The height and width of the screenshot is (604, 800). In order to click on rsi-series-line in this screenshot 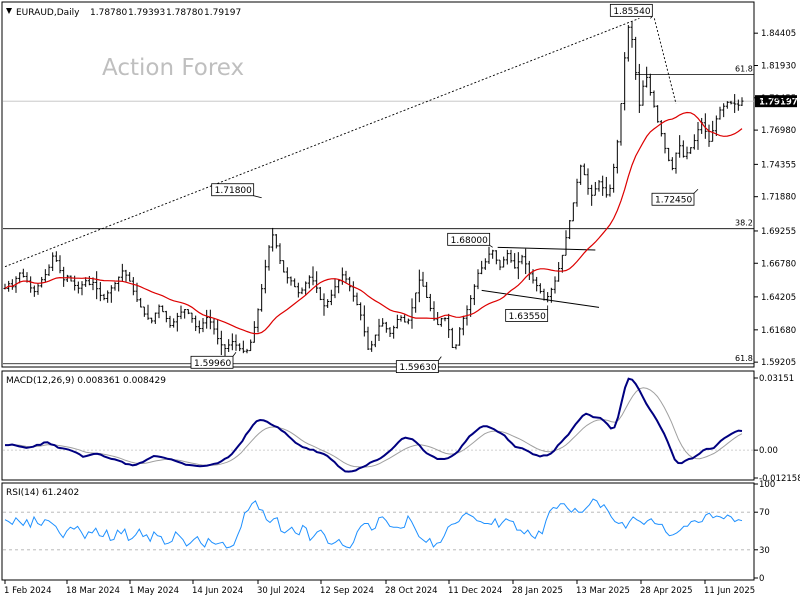, I will do `click(373, 523)`.